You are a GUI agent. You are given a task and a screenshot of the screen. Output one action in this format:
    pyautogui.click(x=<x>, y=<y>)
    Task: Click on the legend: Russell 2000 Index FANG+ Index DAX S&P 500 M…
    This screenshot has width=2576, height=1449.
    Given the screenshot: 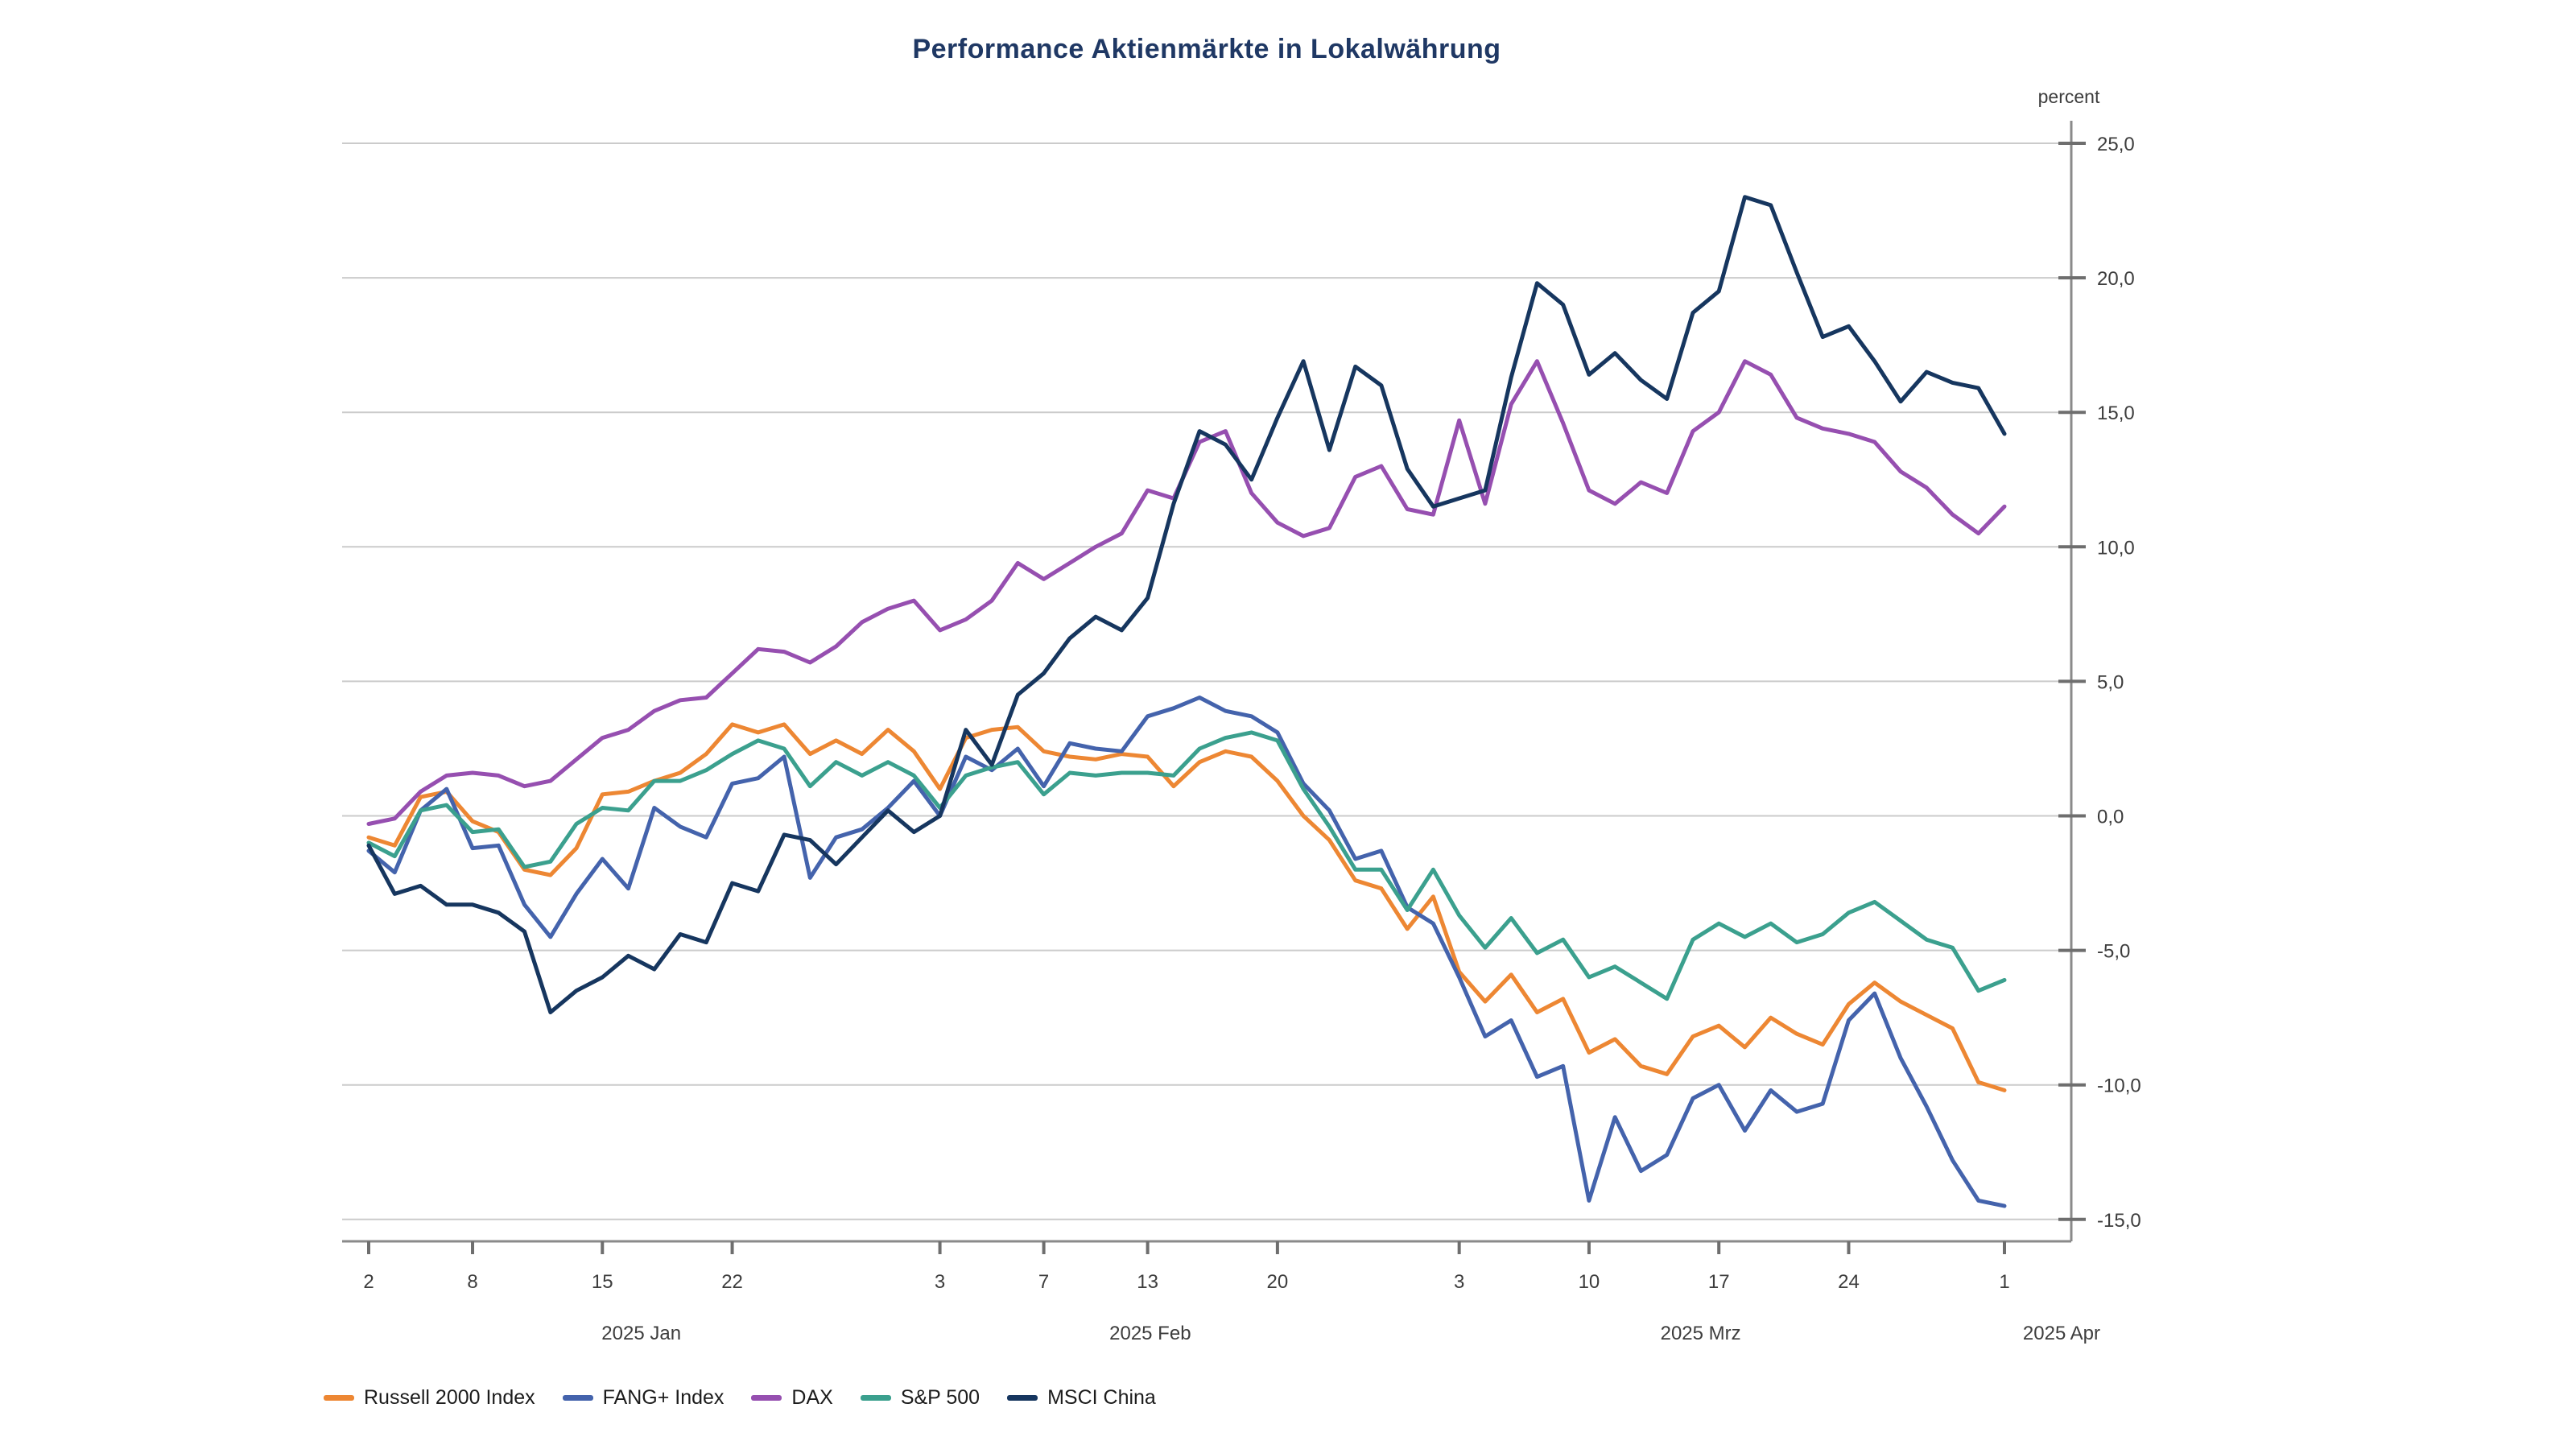 What is the action you would take?
    pyautogui.click(x=740, y=1398)
    